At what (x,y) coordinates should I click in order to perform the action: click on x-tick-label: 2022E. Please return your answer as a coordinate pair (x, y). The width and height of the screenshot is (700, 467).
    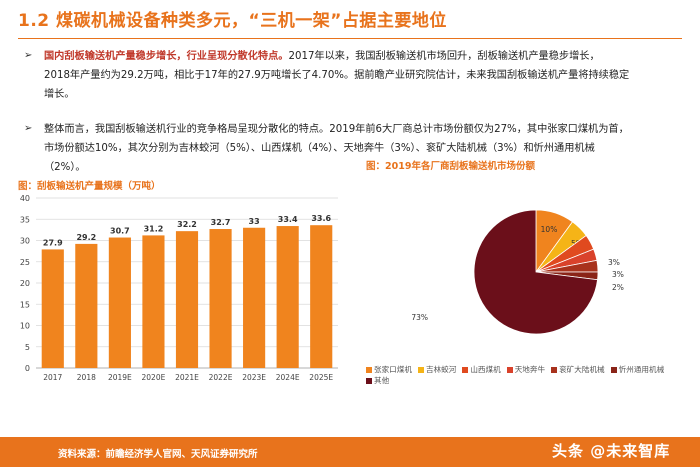
    Looking at the image, I should click on (221, 377).